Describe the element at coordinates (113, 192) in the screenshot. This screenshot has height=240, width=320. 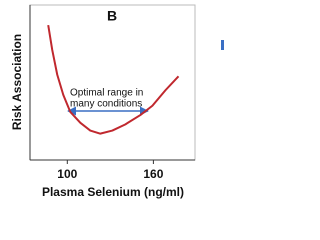
I see `x-axis-label: Plasma Selenium (ng/ml)` at that location.